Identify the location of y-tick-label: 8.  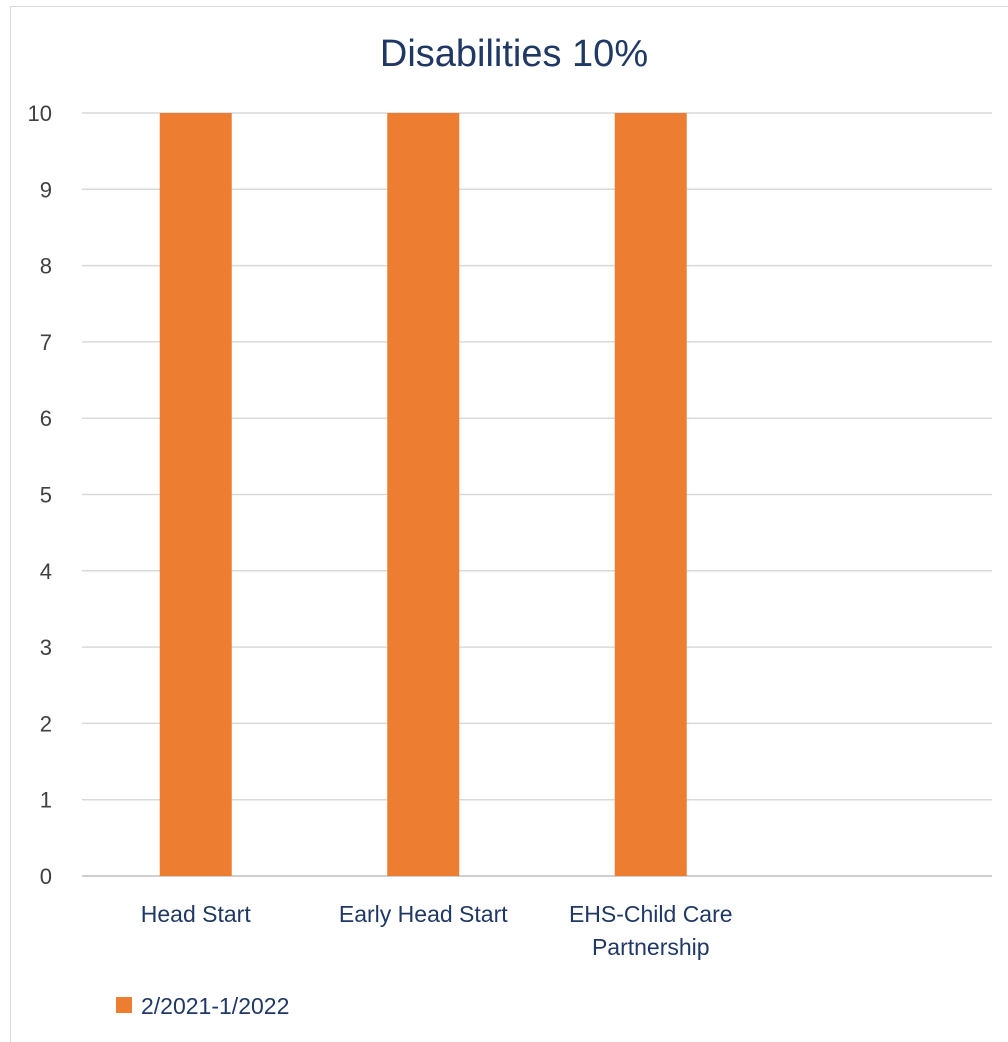
(46, 266).